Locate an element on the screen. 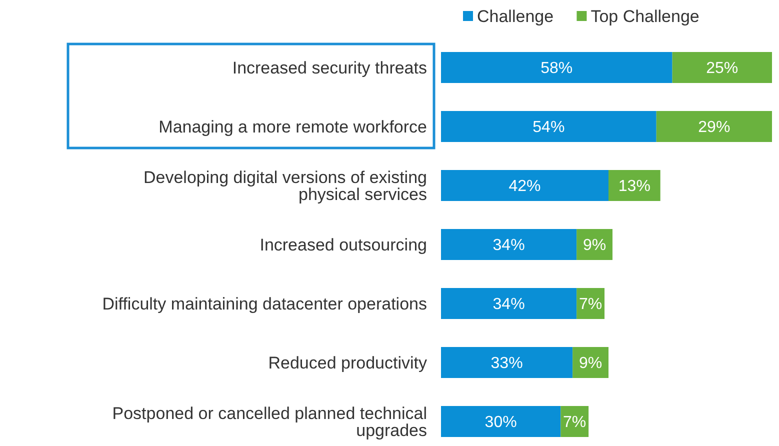 This screenshot has height=446, width=779. y-tick-label: Reduced productivity is located at coordinates (348, 362).